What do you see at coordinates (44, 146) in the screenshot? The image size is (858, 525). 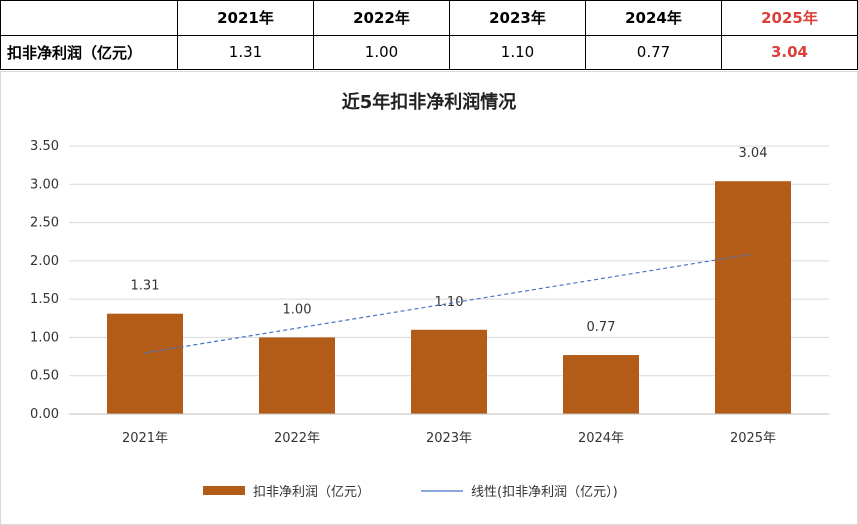 I see `y-tick-label: 3.50` at bounding box center [44, 146].